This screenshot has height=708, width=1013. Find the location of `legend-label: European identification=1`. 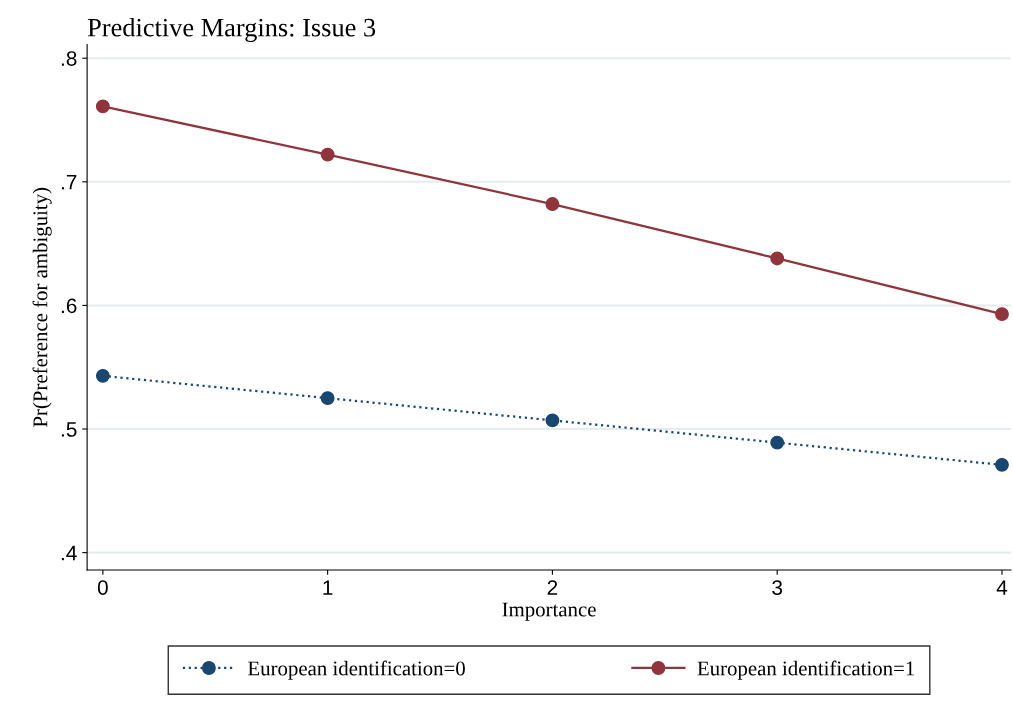

legend-label: European identification=1 is located at coordinates (805, 670).